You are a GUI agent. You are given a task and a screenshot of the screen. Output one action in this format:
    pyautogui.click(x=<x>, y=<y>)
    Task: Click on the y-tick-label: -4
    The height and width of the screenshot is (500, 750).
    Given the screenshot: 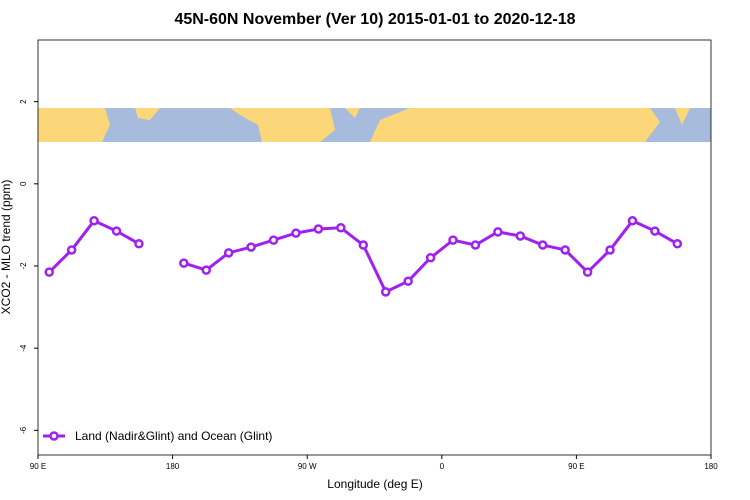 What is the action you would take?
    pyautogui.click(x=23, y=348)
    